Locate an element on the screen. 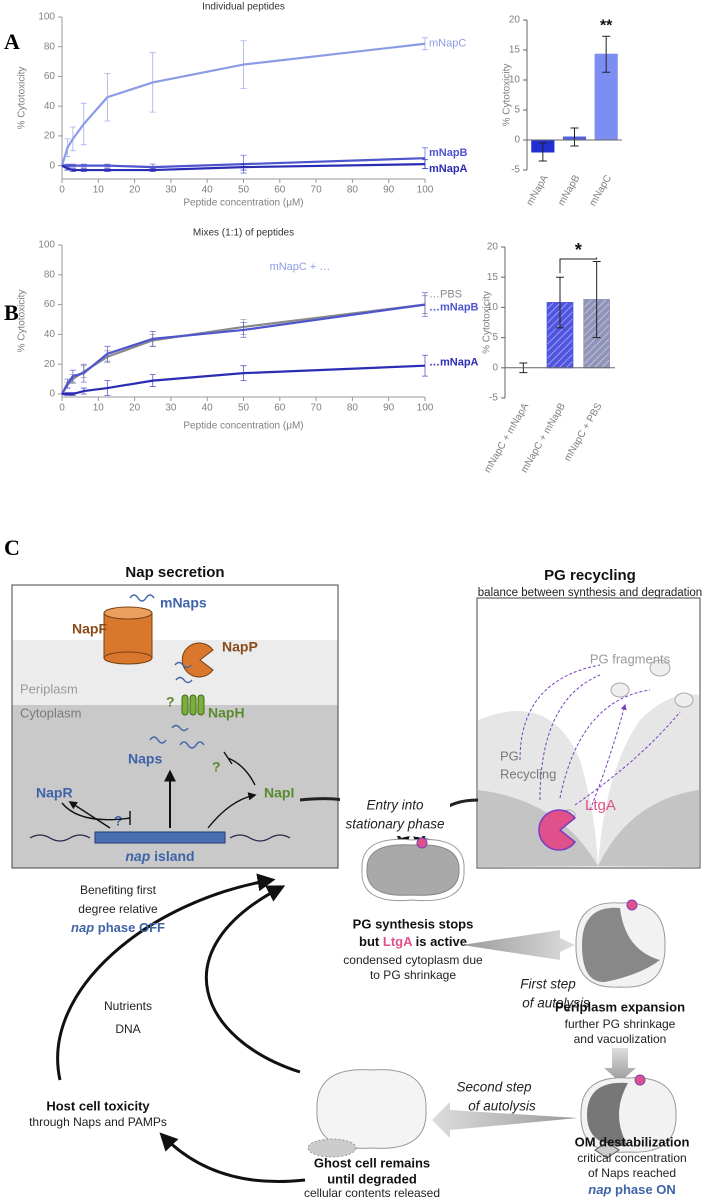 The image size is (710, 1199). x-tick-label: 20 is located at coordinates (135, 190).